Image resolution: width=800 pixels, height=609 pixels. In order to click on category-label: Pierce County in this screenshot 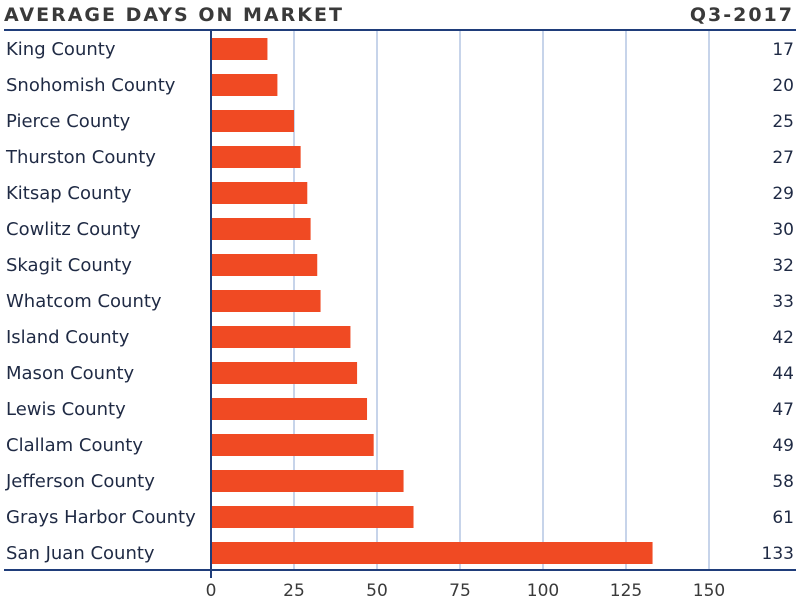, I will do `click(68, 121)`.